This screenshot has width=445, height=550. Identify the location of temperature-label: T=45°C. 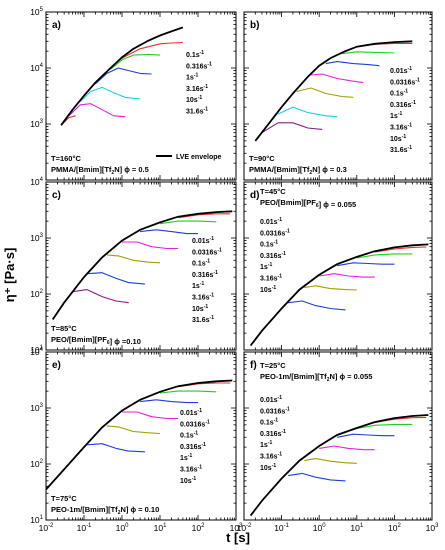
(273, 191).